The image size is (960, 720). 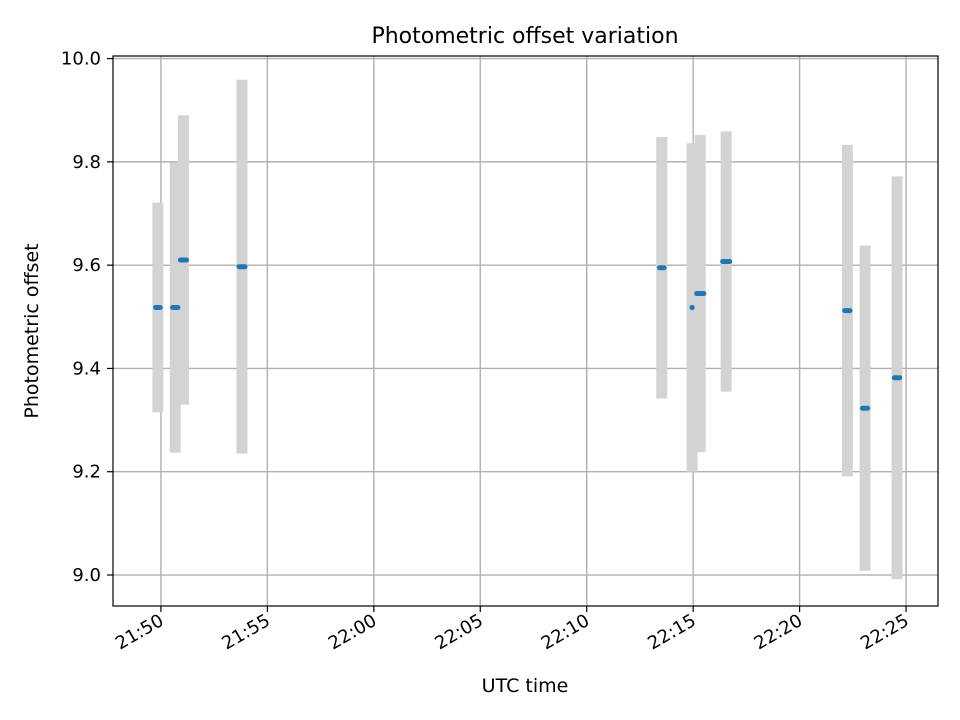 What do you see at coordinates (692, 307) in the screenshot?
I see `data-point` at bounding box center [692, 307].